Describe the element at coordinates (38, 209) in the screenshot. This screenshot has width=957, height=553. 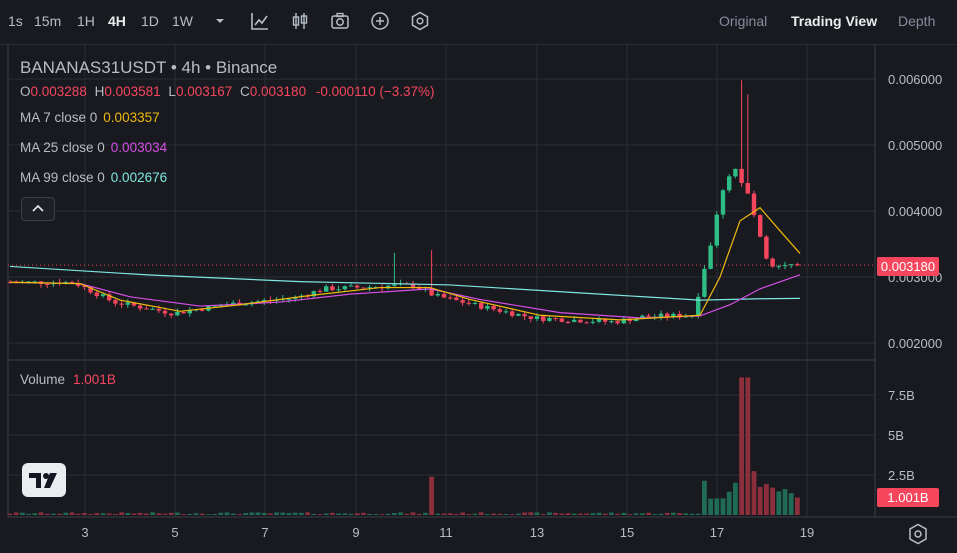
I see `collapse-legend-button` at that location.